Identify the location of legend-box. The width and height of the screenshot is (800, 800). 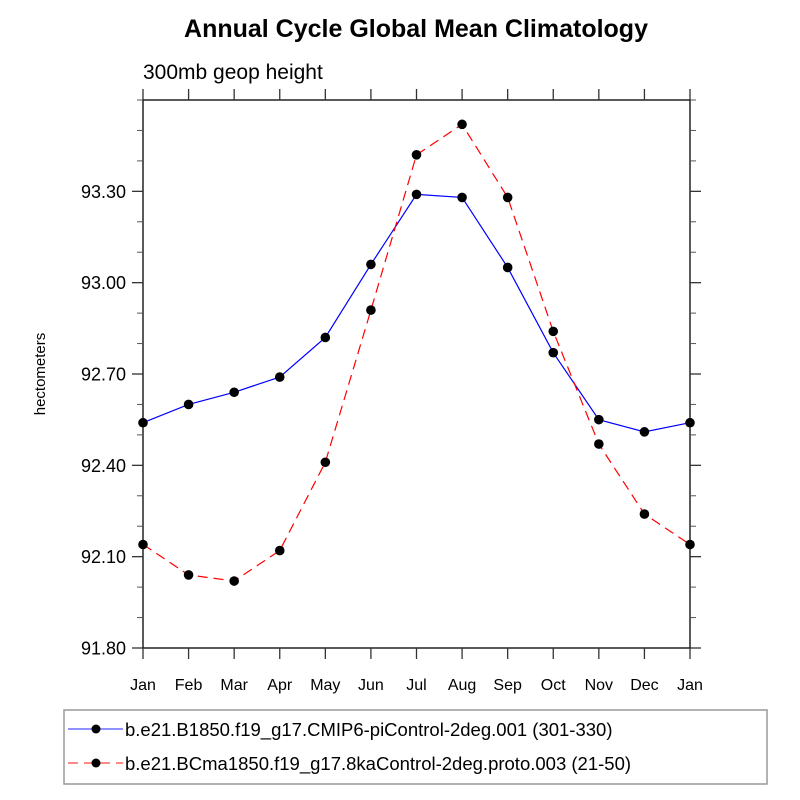
(415, 747).